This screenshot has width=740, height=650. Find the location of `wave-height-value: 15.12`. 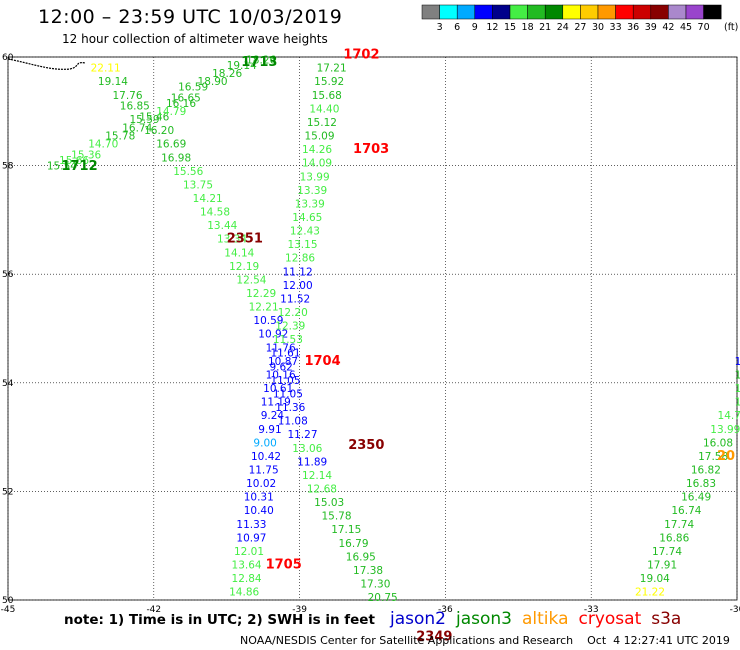

wave-height-value: 15.12 is located at coordinates (322, 123).